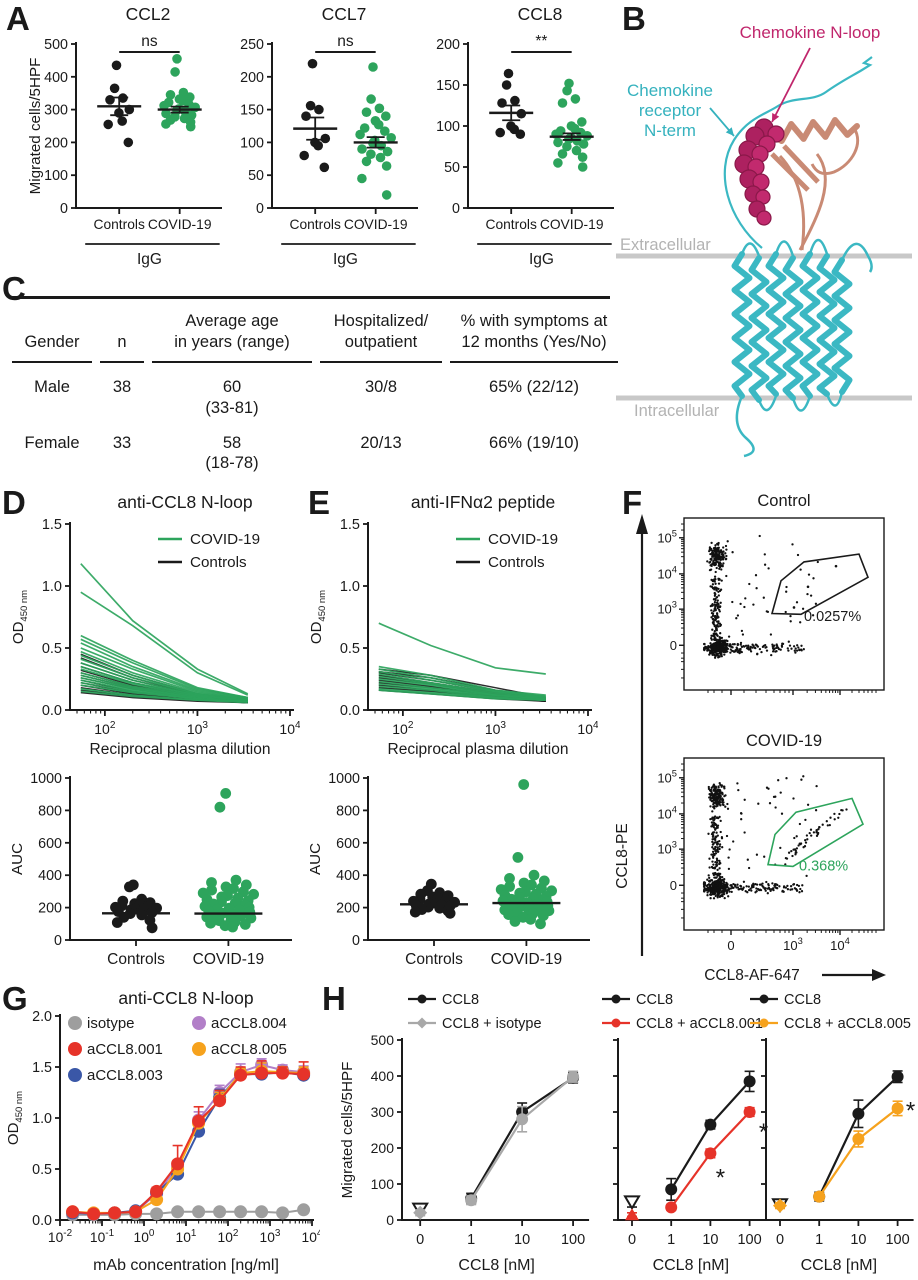 Image resolution: width=918 pixels, height=1280 pixels. I want to click on chart-migration-accl8-005: 0 1 10 100 CCL8 [nM] CCL8 CCL8 + aCCL8.005 *, so click(833, 1135).